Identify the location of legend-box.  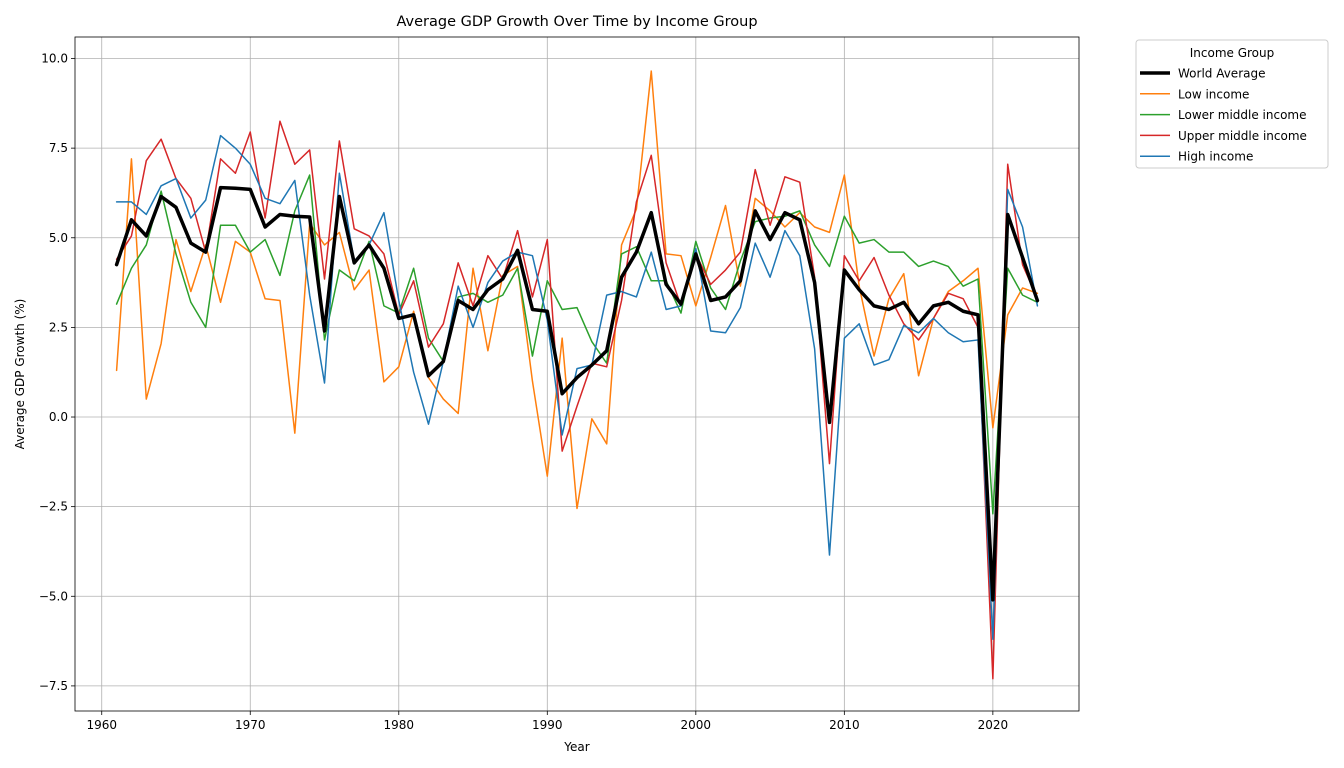
(1232, 104).